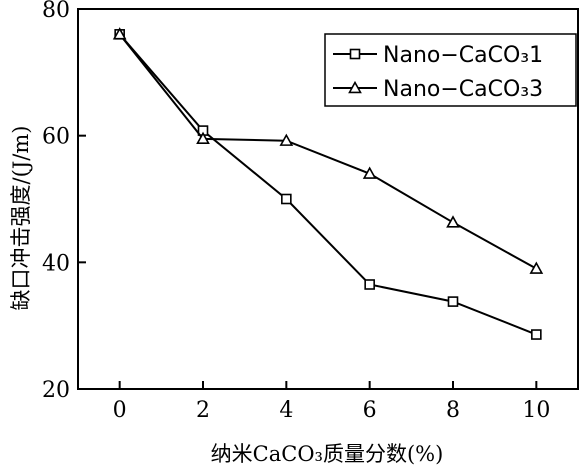 The width and height of the screenshot is (587, 467). What do you see at coordinates (56, 390) in the screenshot?
I see `y-tick-label-20: 20` at bounding box center [56, 390].